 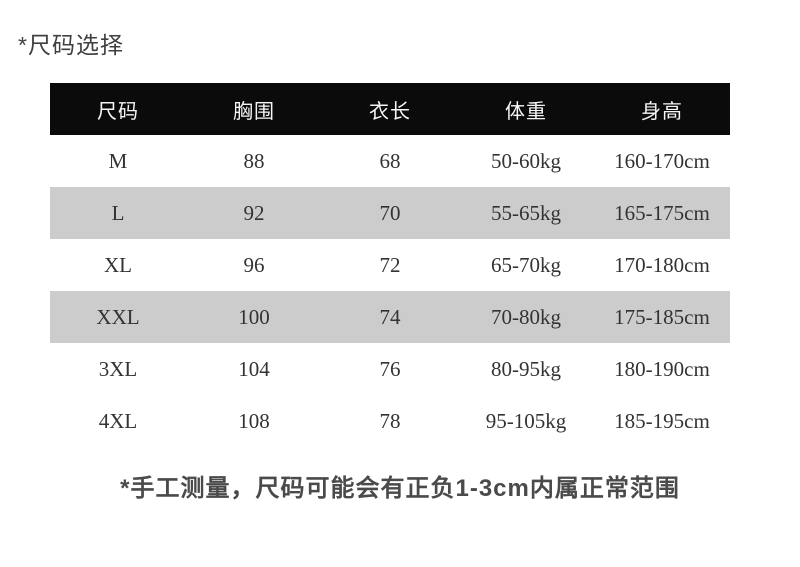 What do you see at coordinates (662, 160) in the screenshot?
I see `table-cell: 160-170cm` at bounding box center [662, 160].